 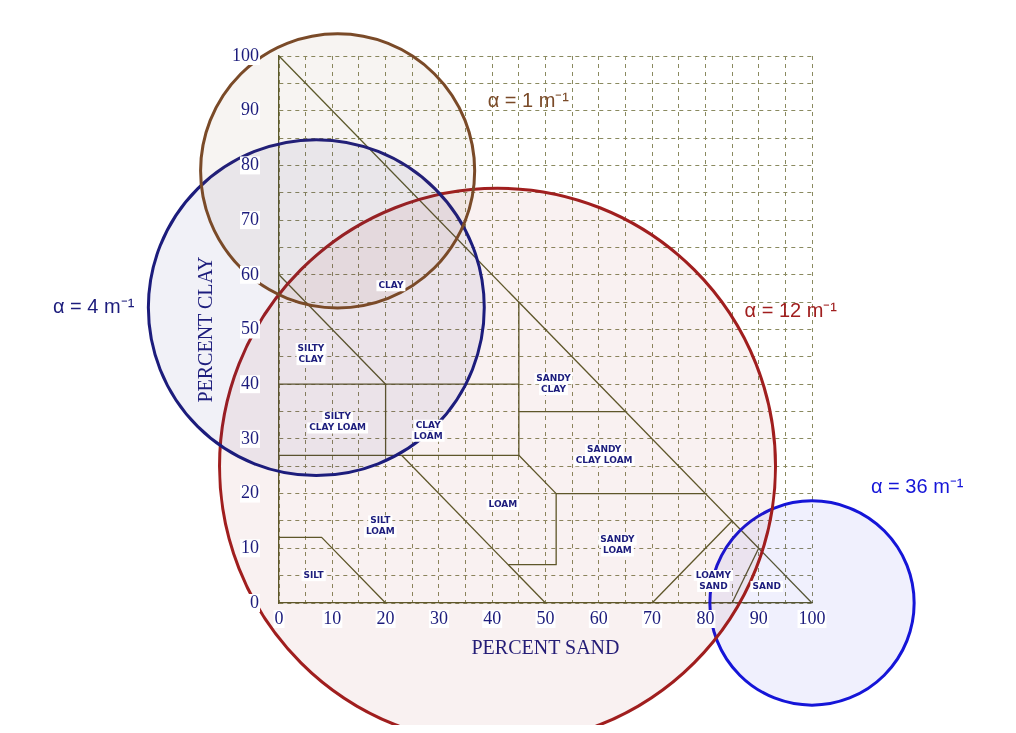 I want to click on annotation: SILTY CLAY, so click(x=311, y=353).